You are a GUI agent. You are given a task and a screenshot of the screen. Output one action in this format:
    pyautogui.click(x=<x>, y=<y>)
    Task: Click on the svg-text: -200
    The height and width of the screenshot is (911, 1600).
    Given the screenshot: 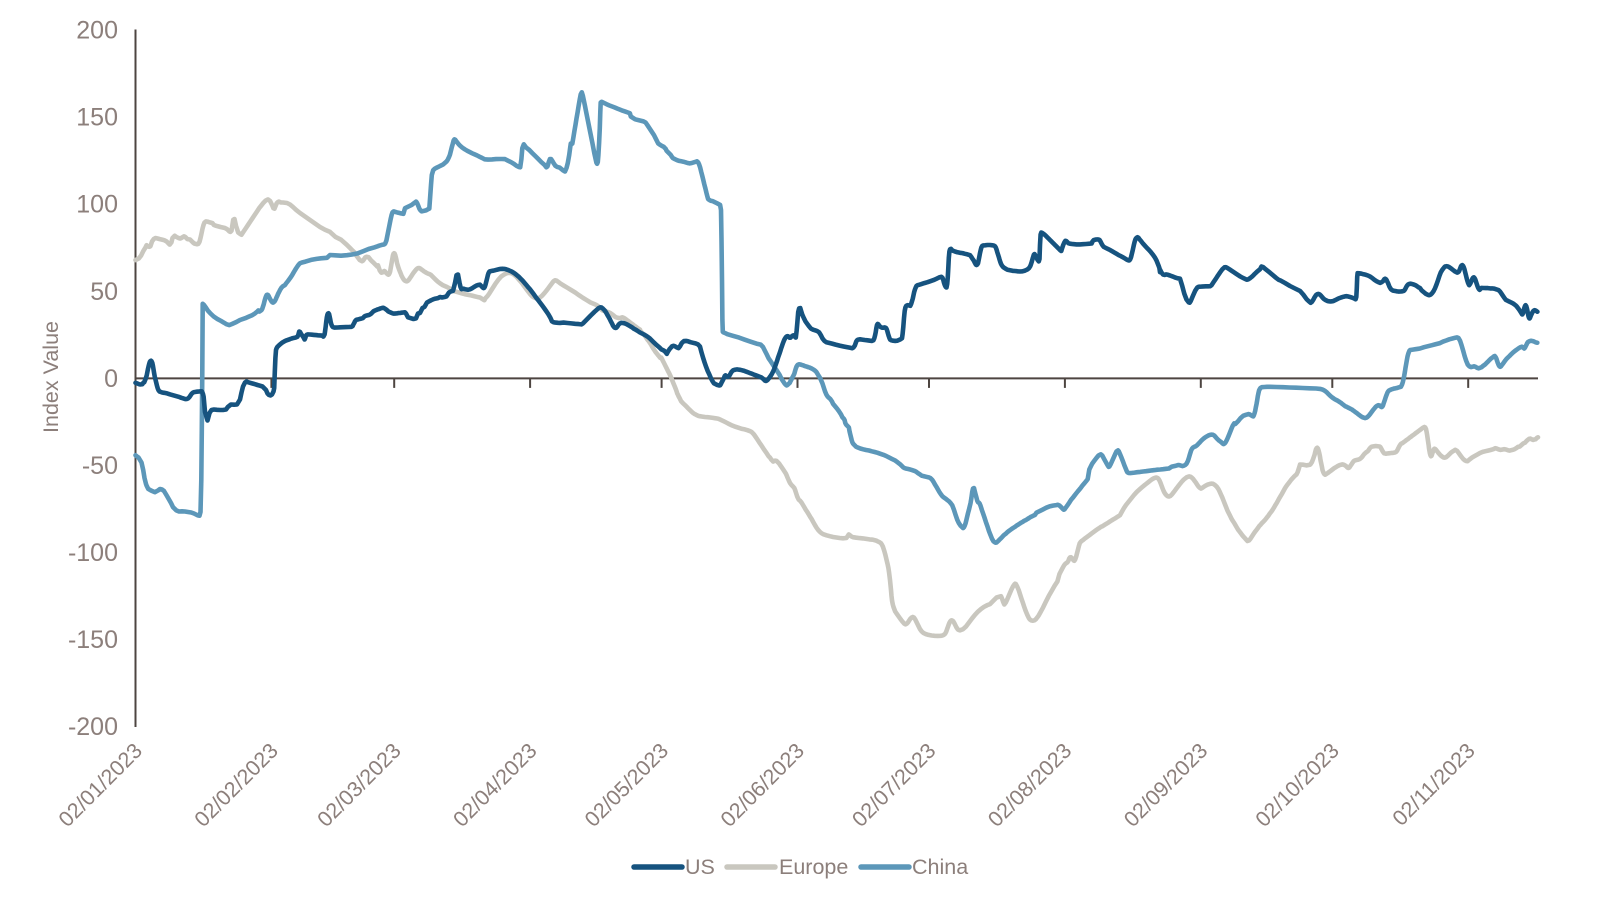 What is the action you would take?
    pyautogui.click(x=93, y=727)
    